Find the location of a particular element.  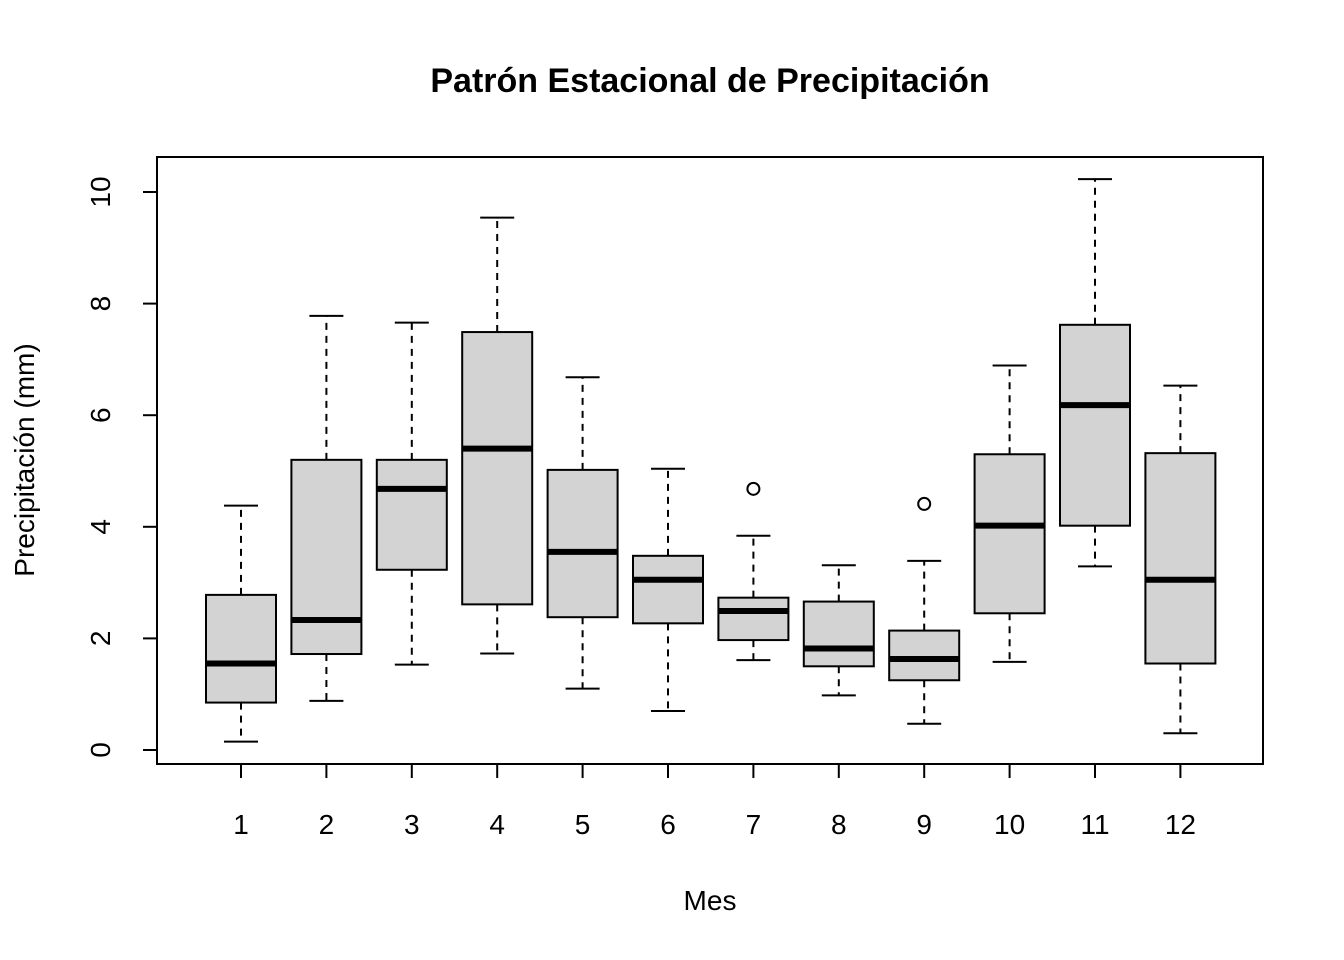

x-tick-label: 12 is located at coordinates (1180, 824).